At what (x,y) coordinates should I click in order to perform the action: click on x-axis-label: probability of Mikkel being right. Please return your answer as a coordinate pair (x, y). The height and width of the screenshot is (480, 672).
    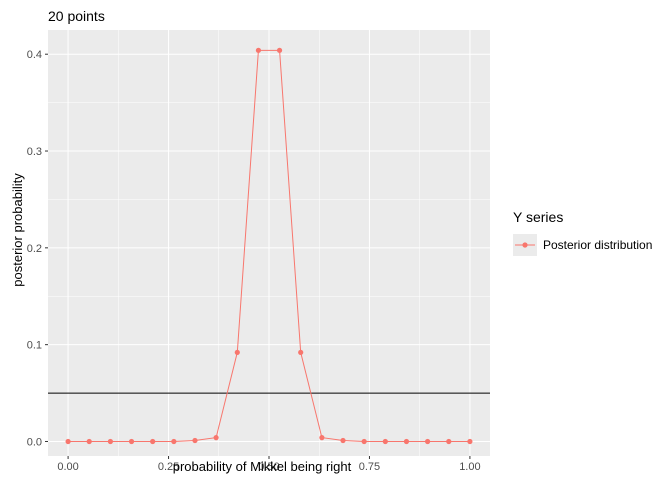
    Looking at the image, I should click on (262, 466).